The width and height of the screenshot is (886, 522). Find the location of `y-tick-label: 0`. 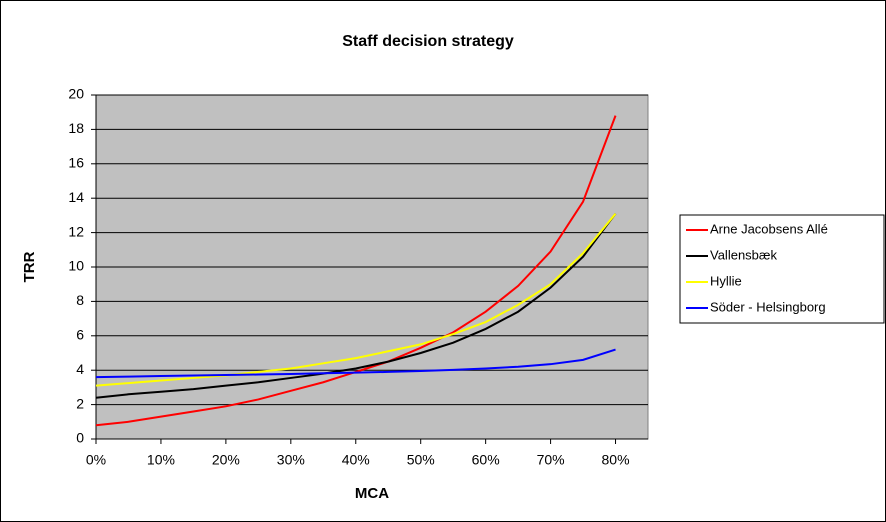

y-tick-label: 0 is located at coordinates (80, 438).